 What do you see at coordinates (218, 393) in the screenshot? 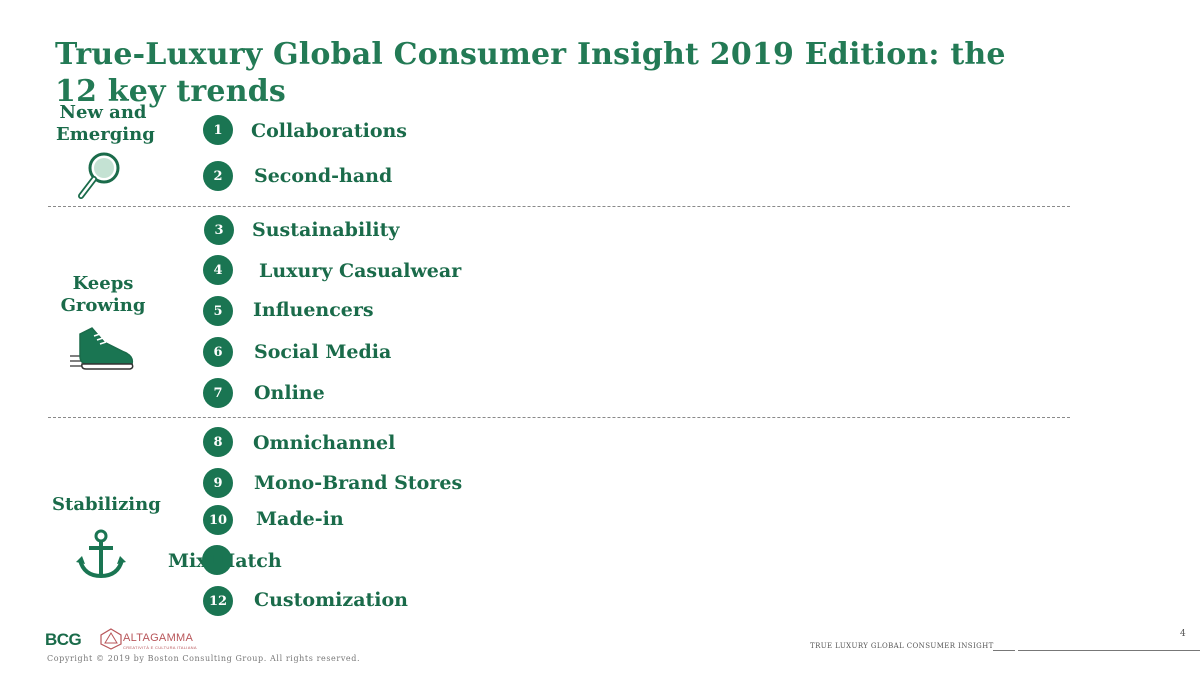
I see `trend-number-badge: 7` at bounding box center [218, 393].